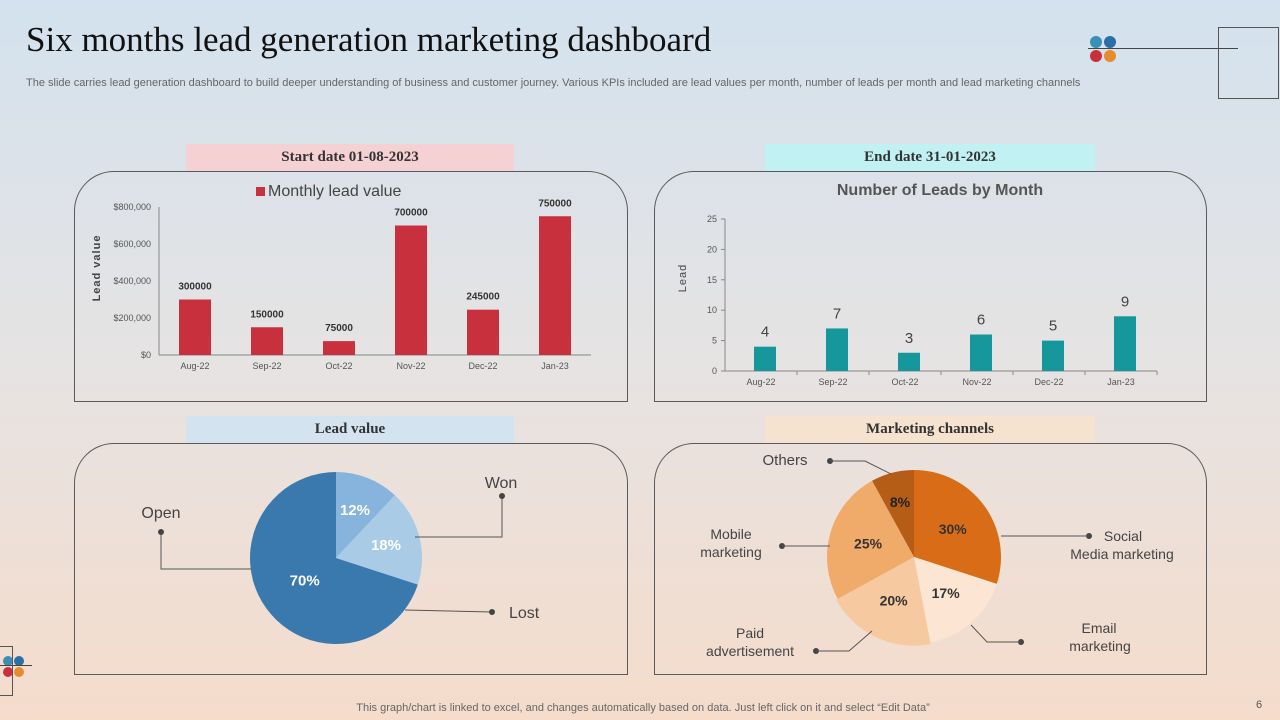  What do you see at coordinates (714, 341) in the screenshot?
I see `y-tick-label: 5` at bounding box center [714, 341].